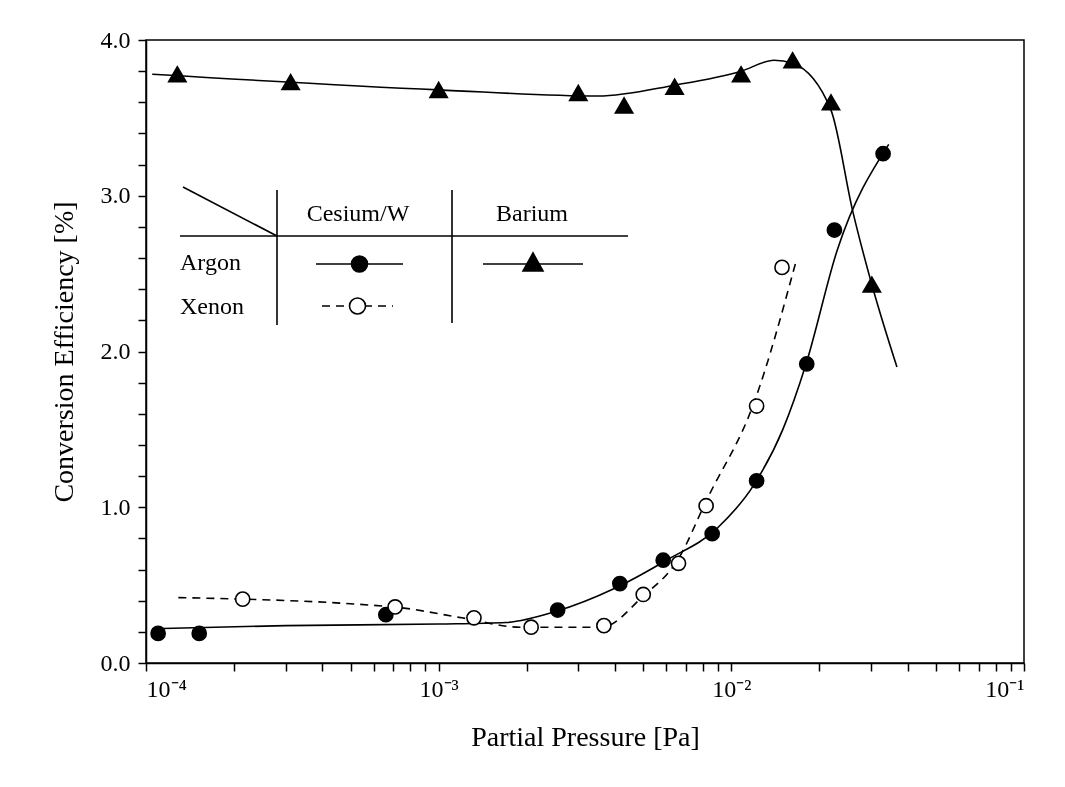  Describe the element at coordinates (358, 213) in the screenshot. I see `annotation: Cesium/W` at that location.